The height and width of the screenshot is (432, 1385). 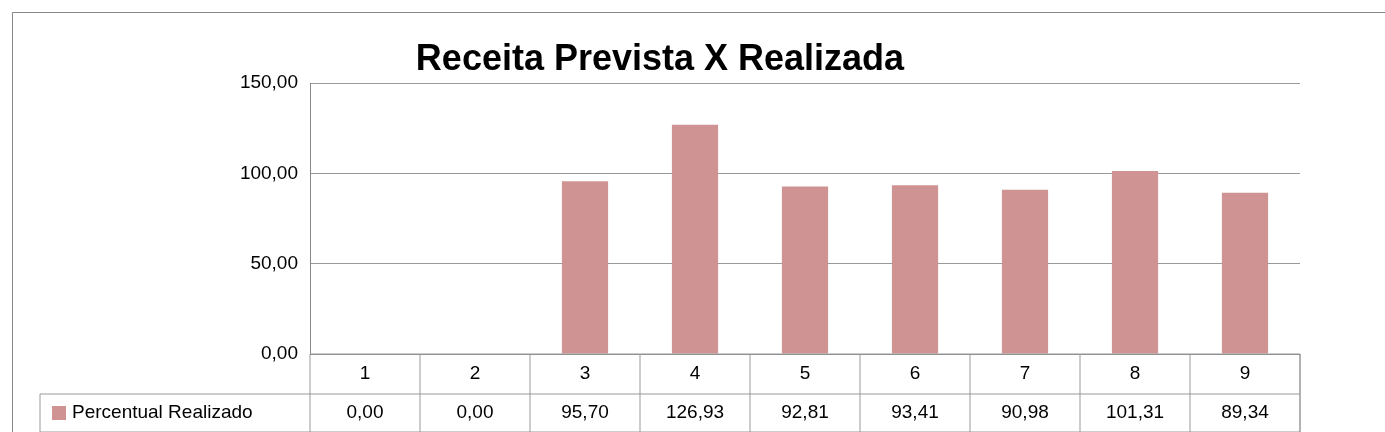 What do you see at coordinates (1135, 373) in the screenshot?
I see `x-tick-label: 8` at bounding box center [1135, 373].